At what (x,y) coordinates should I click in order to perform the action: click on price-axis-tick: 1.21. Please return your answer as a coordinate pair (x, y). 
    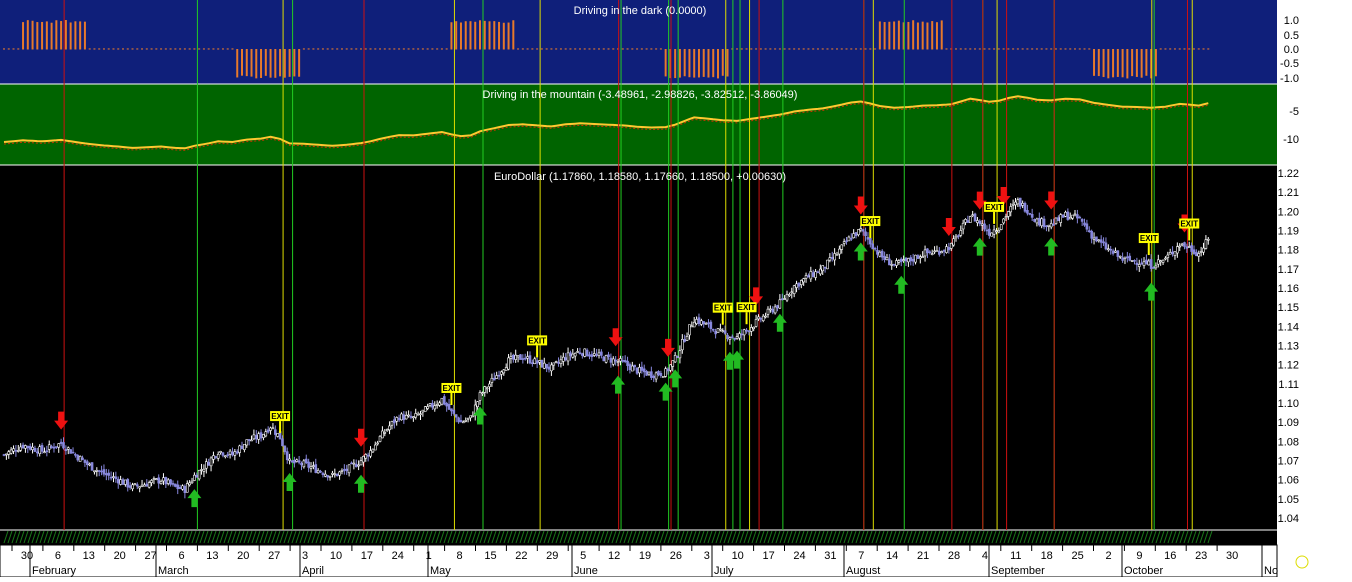
    Looking at the image, I should click on (1288, 193).